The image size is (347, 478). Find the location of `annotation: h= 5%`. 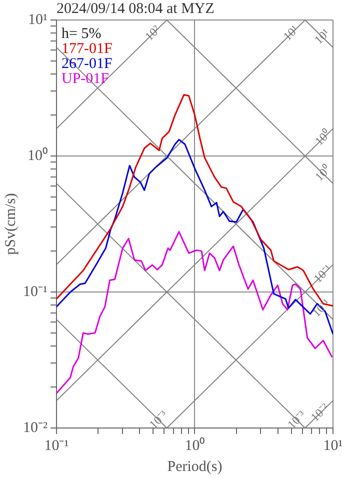

annotation: h= 5% is located at coordinates (81, 34).